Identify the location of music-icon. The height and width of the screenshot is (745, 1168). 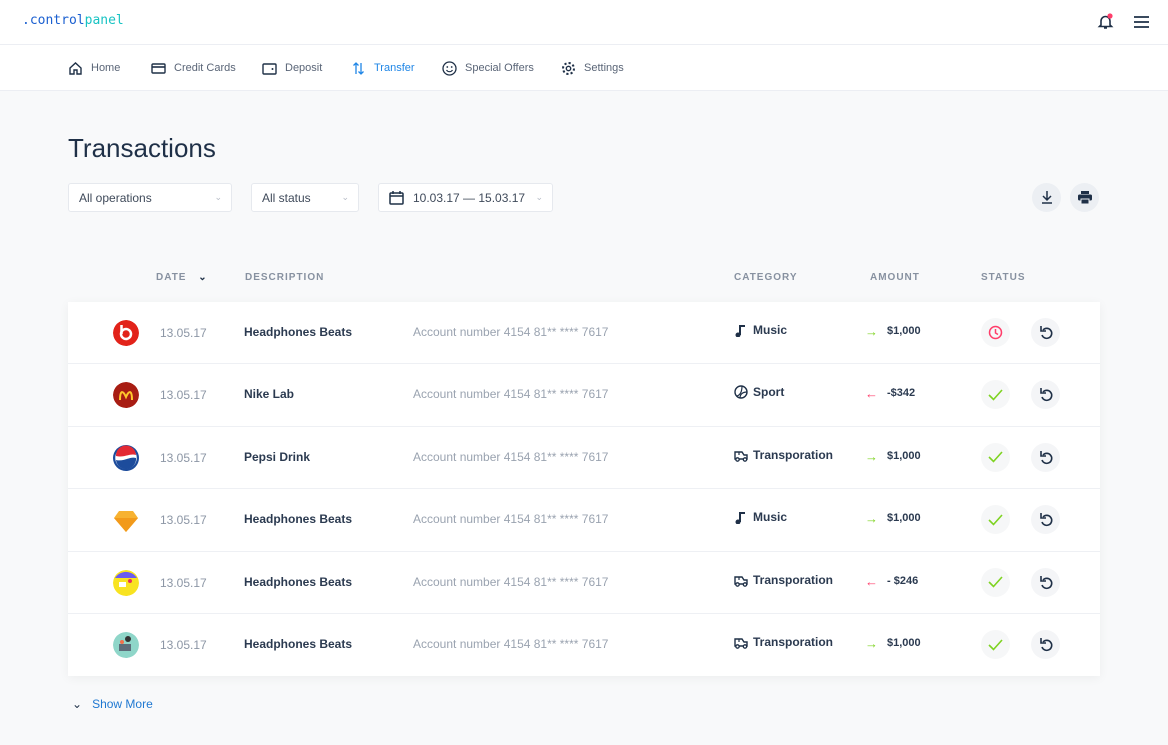
(740, 331).